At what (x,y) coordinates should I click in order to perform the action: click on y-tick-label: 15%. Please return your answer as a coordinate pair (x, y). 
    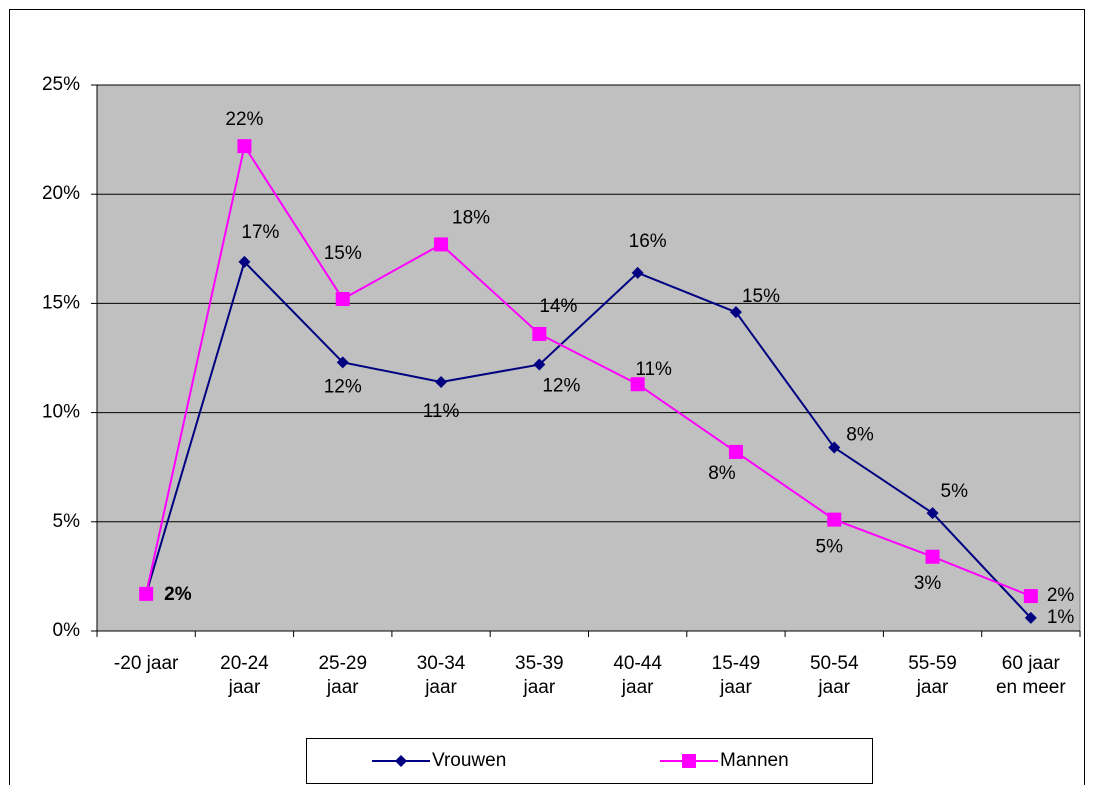
    Looking at the image, I should click on (61, 302).